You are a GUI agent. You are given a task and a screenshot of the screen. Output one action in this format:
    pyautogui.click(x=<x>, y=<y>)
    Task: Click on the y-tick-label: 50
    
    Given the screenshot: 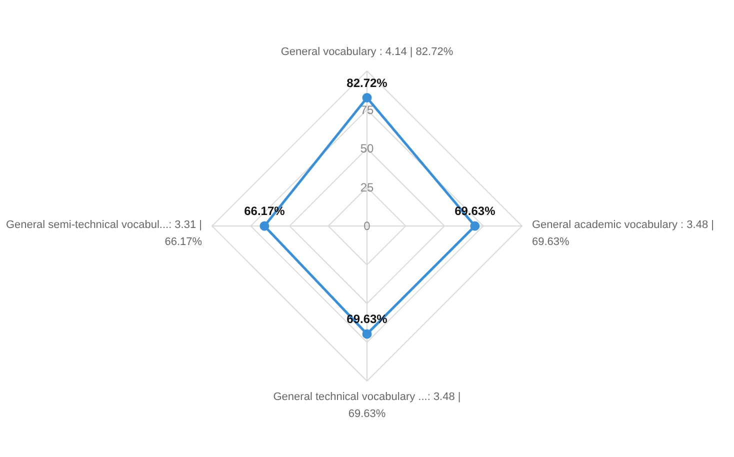 What is the action you would take?
    pyautogui.click(x=367, y=149)
    